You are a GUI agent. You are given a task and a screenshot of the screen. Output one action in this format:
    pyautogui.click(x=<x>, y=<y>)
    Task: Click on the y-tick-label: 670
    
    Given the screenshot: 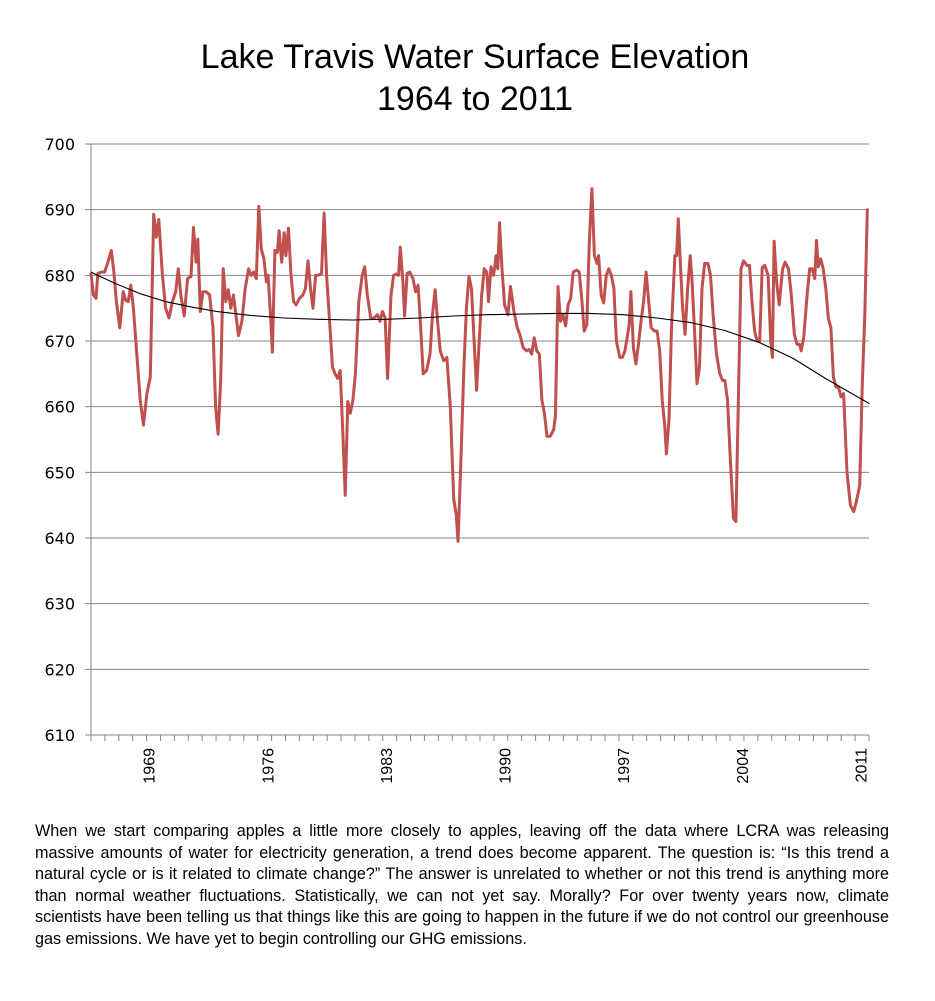 What is the action you would take?
    pyautogui.click(x=59, y=341)
    